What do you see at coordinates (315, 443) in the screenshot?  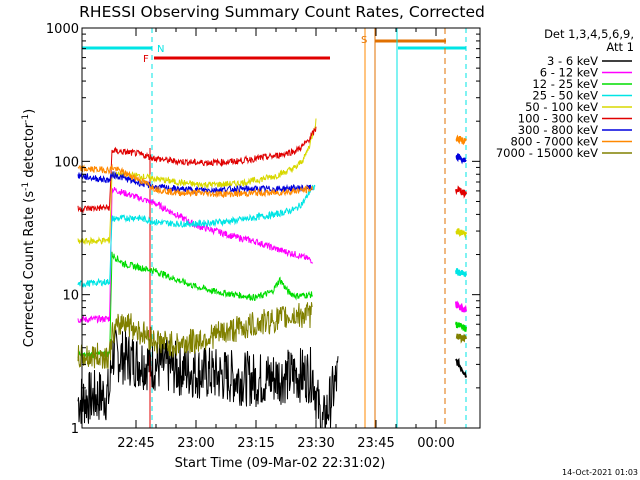 I see `x-tick-label-3: 23:30` at bounding box center [315, 443].